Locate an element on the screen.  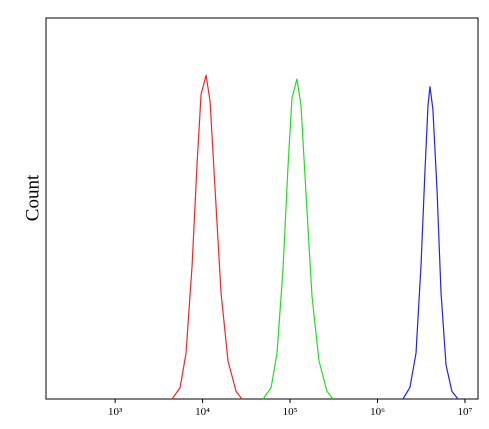
x-tick-label: 10⁵ is located at coordinates (290, 412).